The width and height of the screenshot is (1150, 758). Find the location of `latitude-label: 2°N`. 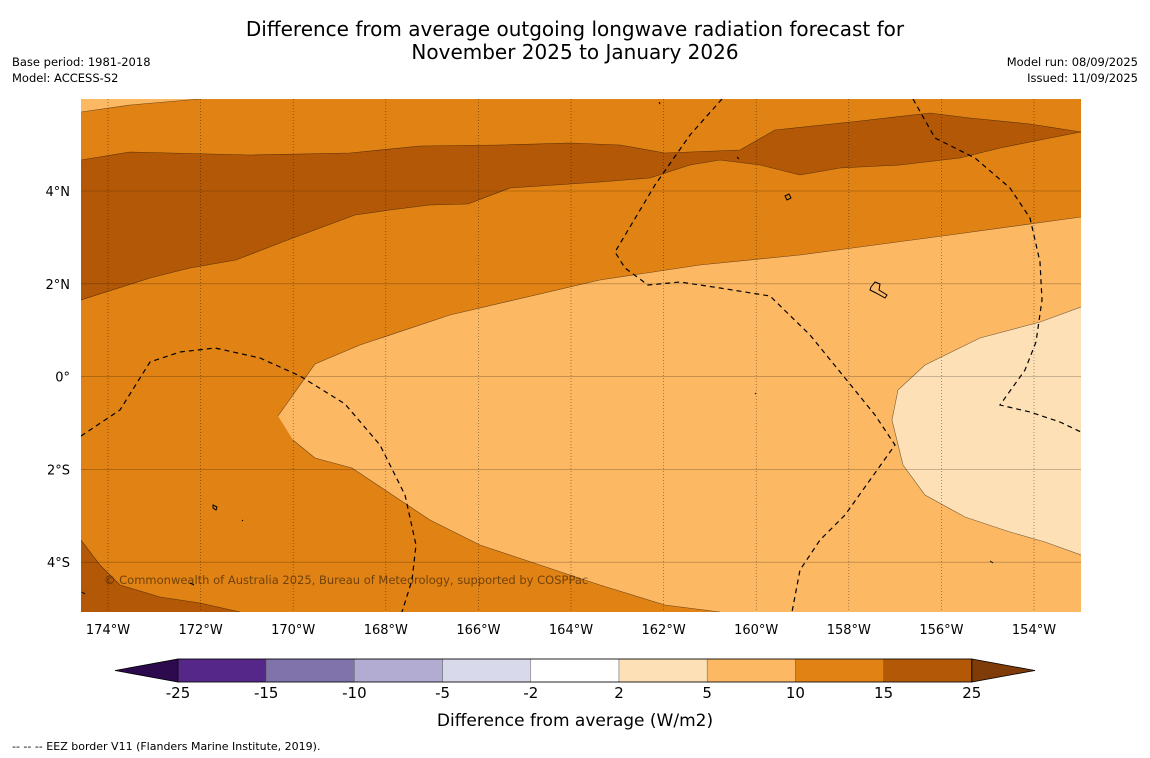

latitude-label: 2°N is located at coordinates (58, 285).